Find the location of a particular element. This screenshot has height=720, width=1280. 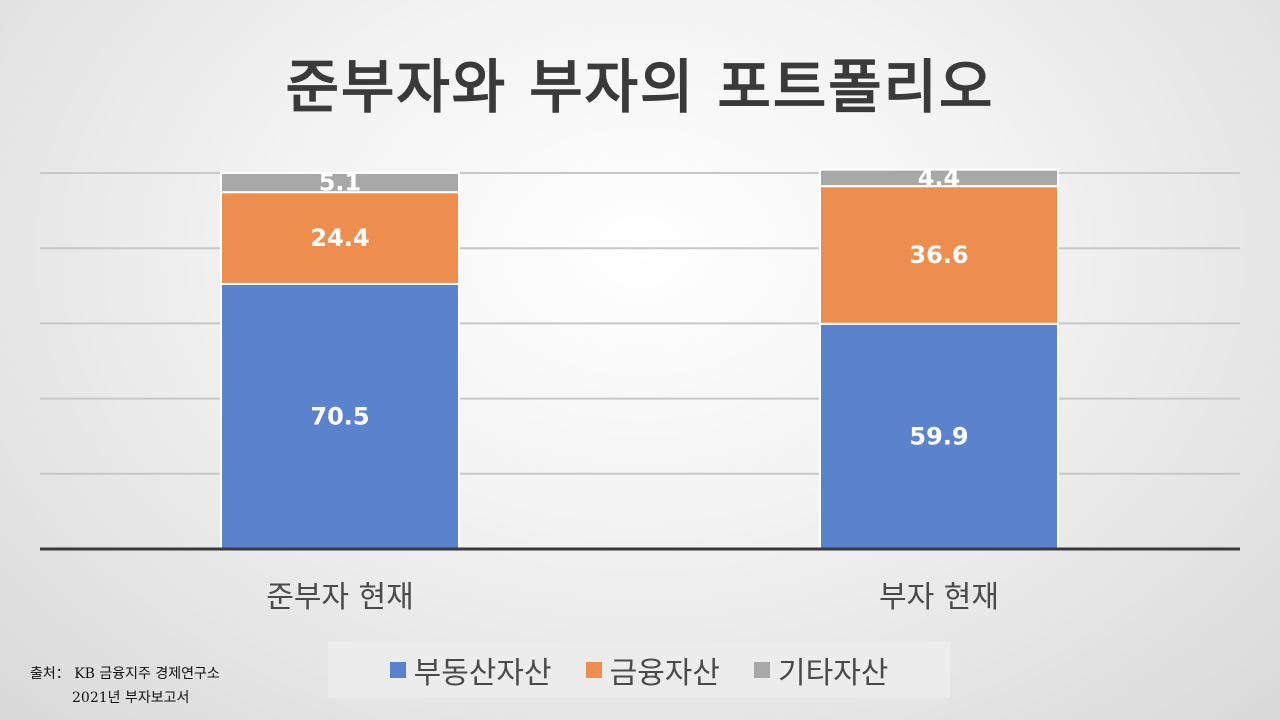

legend: 부동산자산 금융자산 기타자산 is located at coordinates (639, 670).